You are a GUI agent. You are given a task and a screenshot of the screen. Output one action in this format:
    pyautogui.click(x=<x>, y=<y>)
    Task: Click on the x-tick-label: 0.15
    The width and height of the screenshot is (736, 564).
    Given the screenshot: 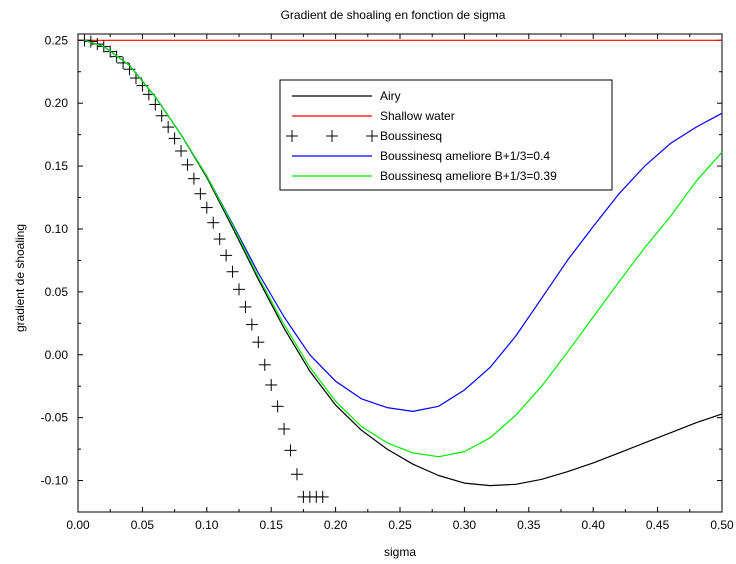 What is the action you would take?
    pyautogui.click(x=272, y=525)
    